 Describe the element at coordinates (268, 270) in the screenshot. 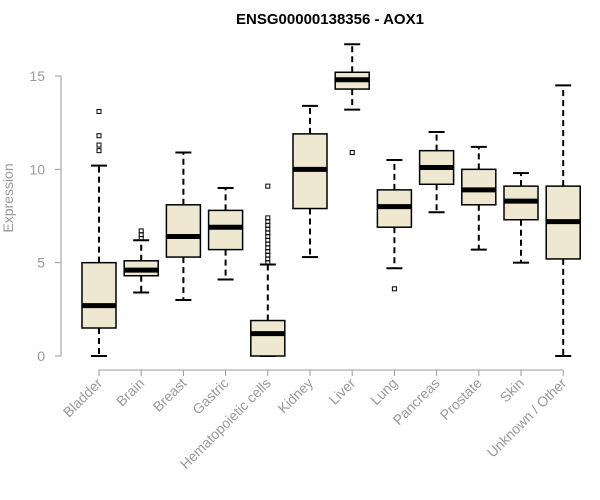

I see `box-hematopoietic-cells` at that location.